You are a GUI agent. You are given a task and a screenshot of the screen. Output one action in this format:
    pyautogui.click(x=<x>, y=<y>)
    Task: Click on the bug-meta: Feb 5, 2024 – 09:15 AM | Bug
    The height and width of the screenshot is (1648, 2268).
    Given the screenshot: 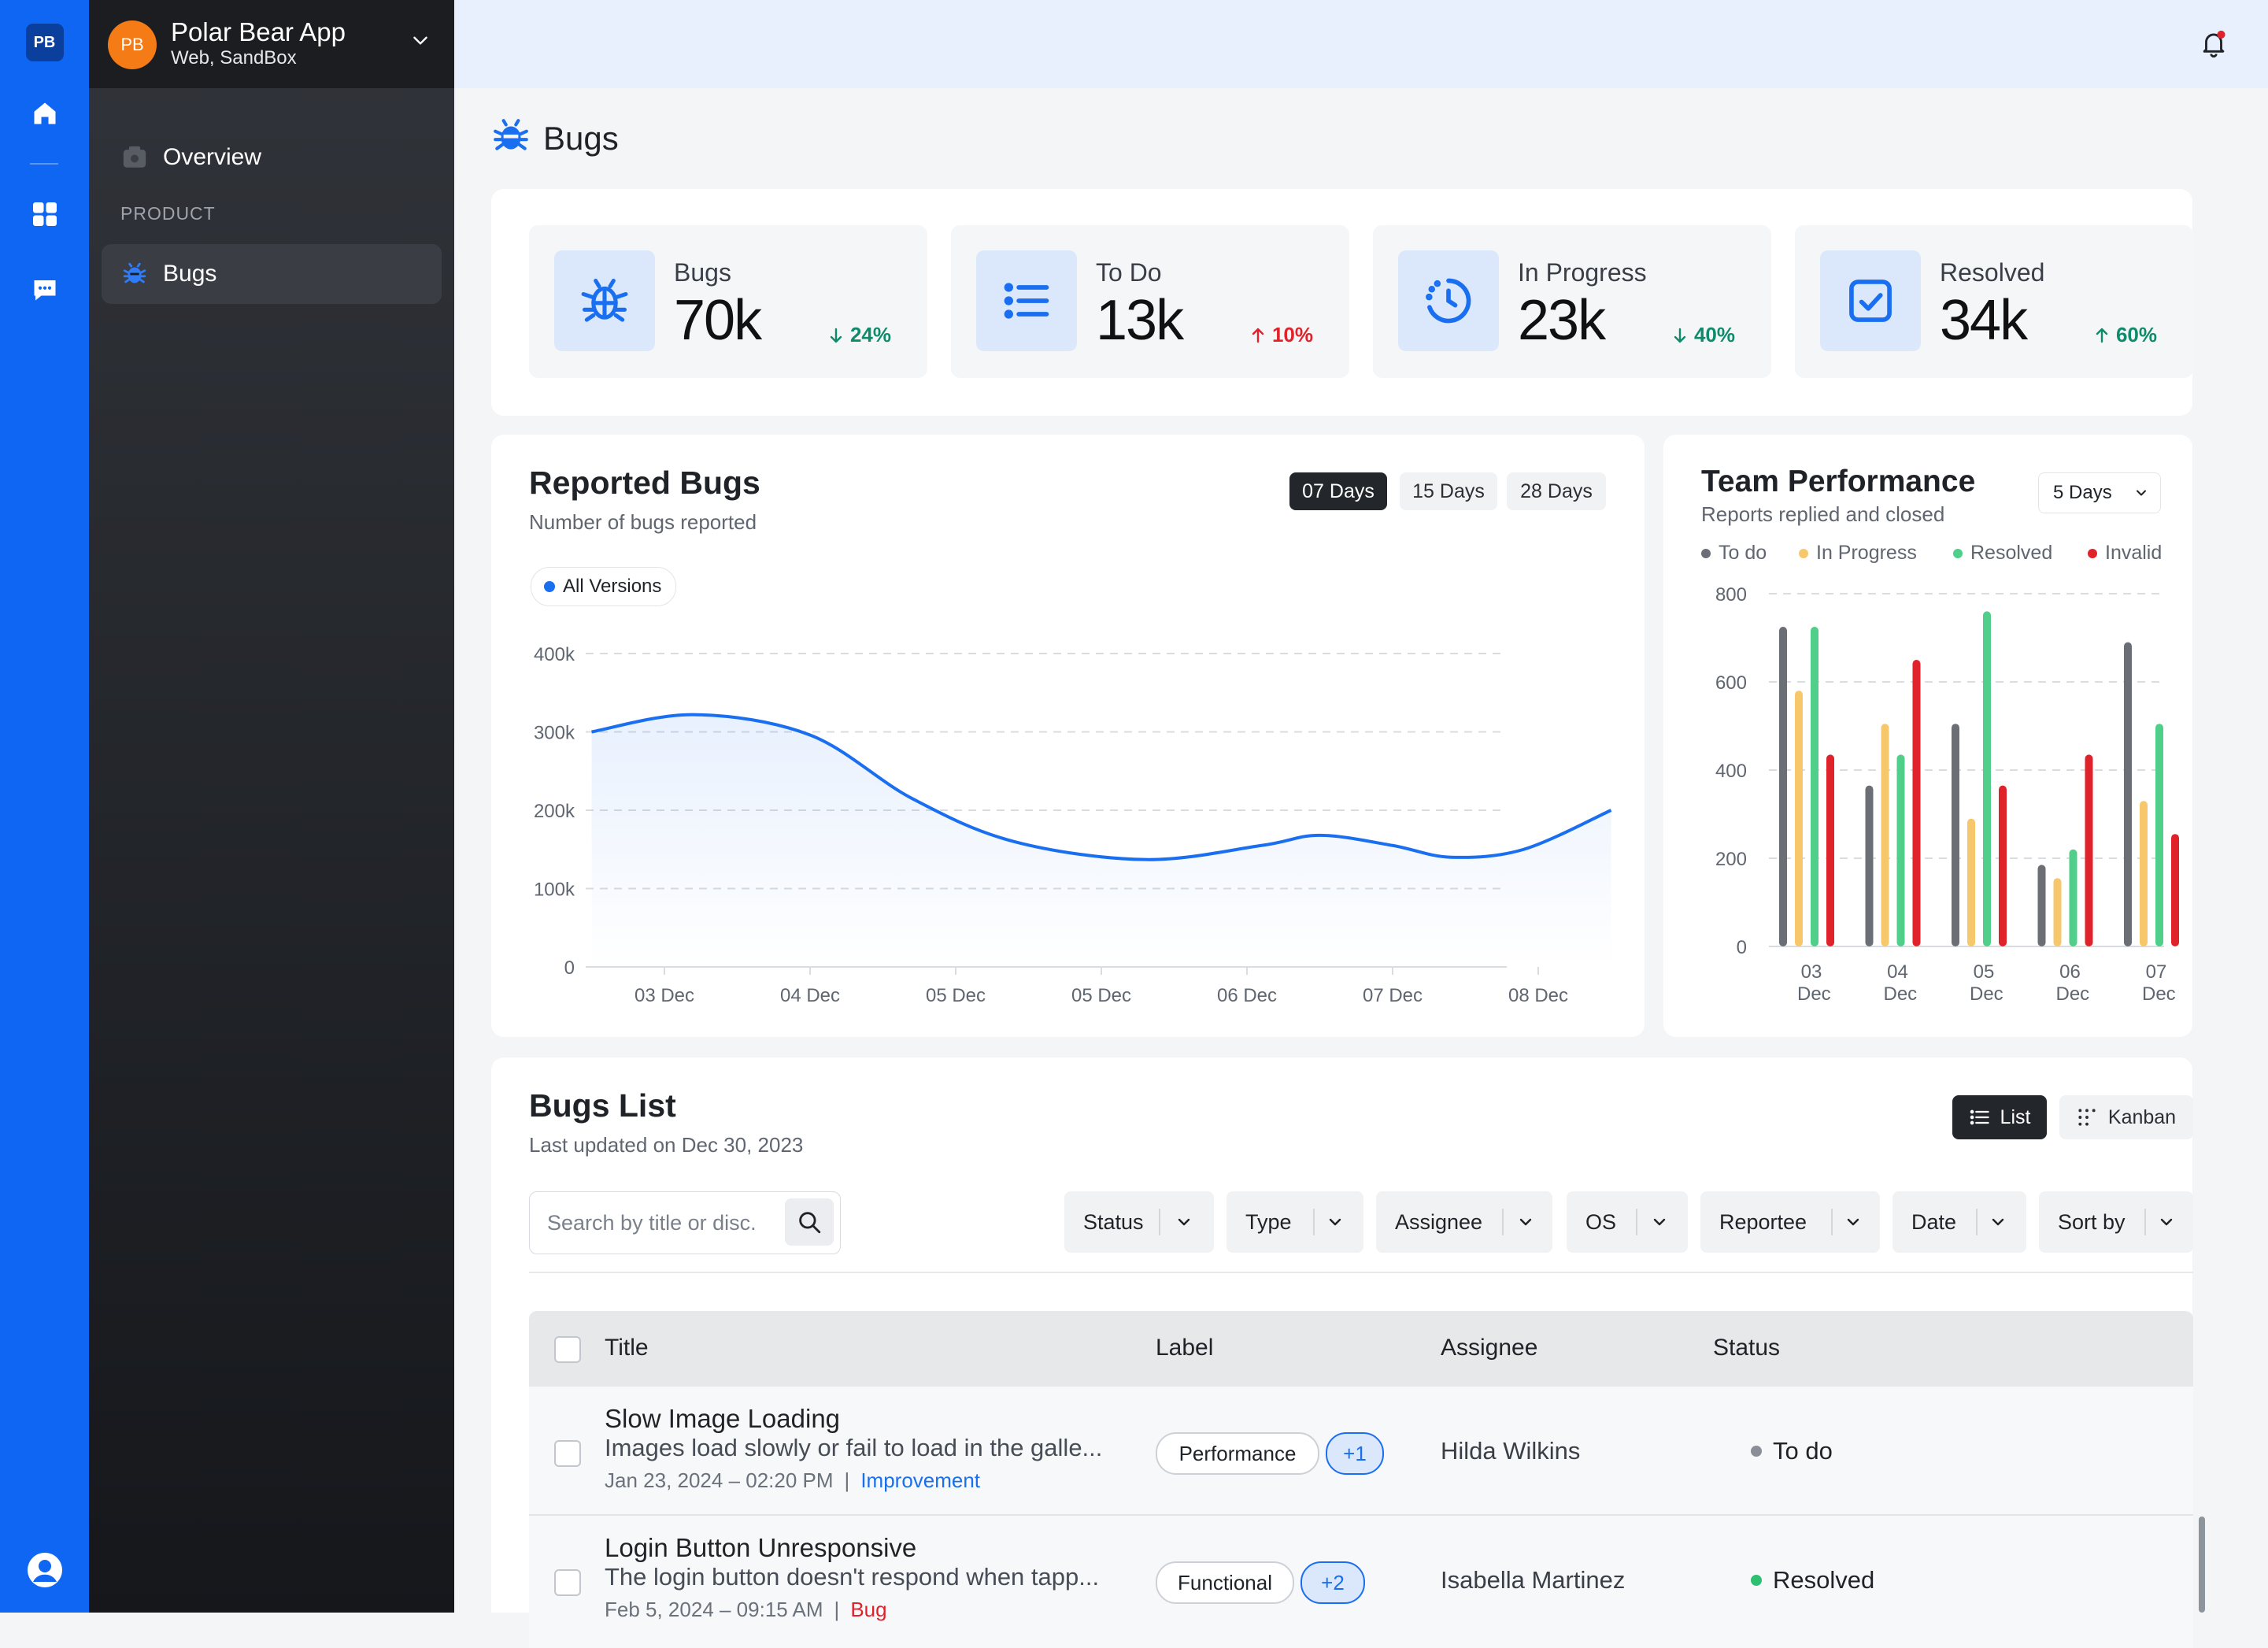 What is the action you would take?
    pyautogui.click(x=746, y=1610)
    